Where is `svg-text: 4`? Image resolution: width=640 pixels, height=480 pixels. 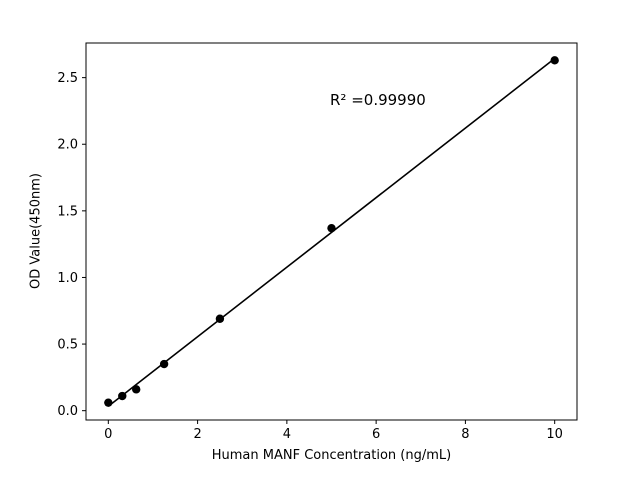 svg-text: 4 is located at coordinates (287, 434).